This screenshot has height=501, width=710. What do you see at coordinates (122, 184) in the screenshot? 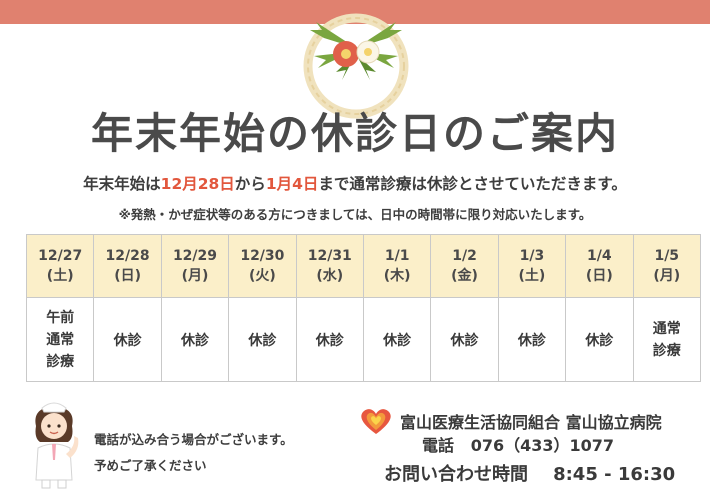
I see `announcement-text: 年末年始は` at bounding box center [122, 184].